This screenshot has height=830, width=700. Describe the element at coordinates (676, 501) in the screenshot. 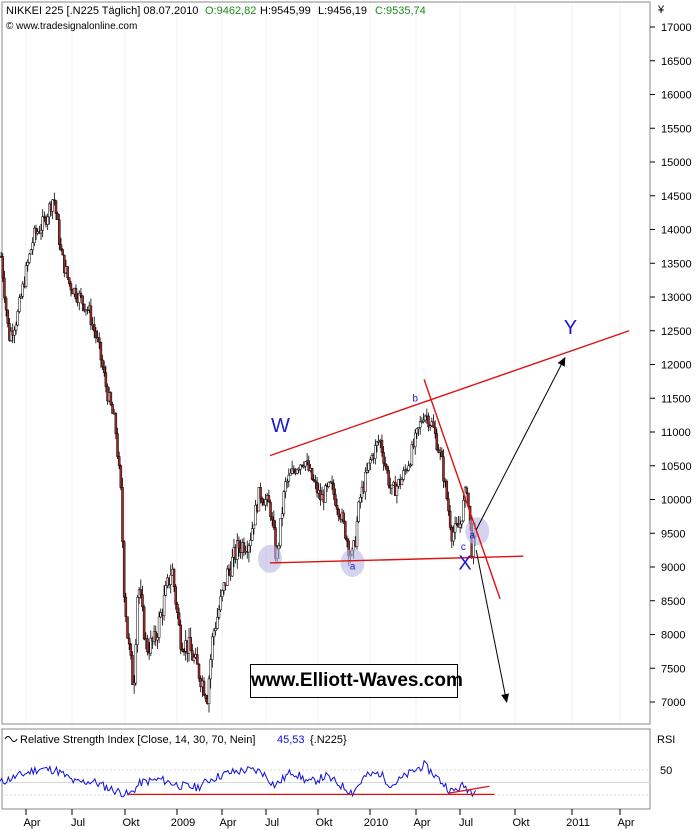

I see `y-tick-label: 10000` at that location.